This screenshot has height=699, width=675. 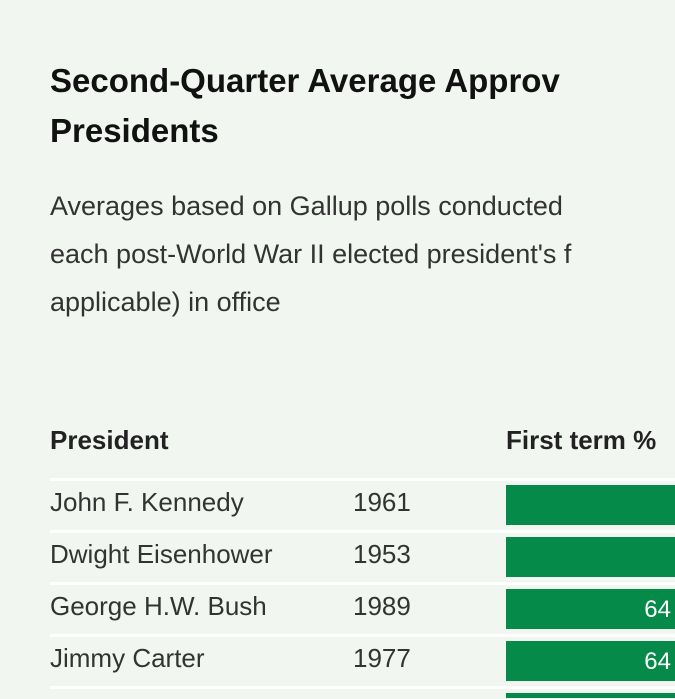 What do you see at coordinates (109, 440) in the screenshot?
I see `column-header-president: President` at bounding box center [109, 440].